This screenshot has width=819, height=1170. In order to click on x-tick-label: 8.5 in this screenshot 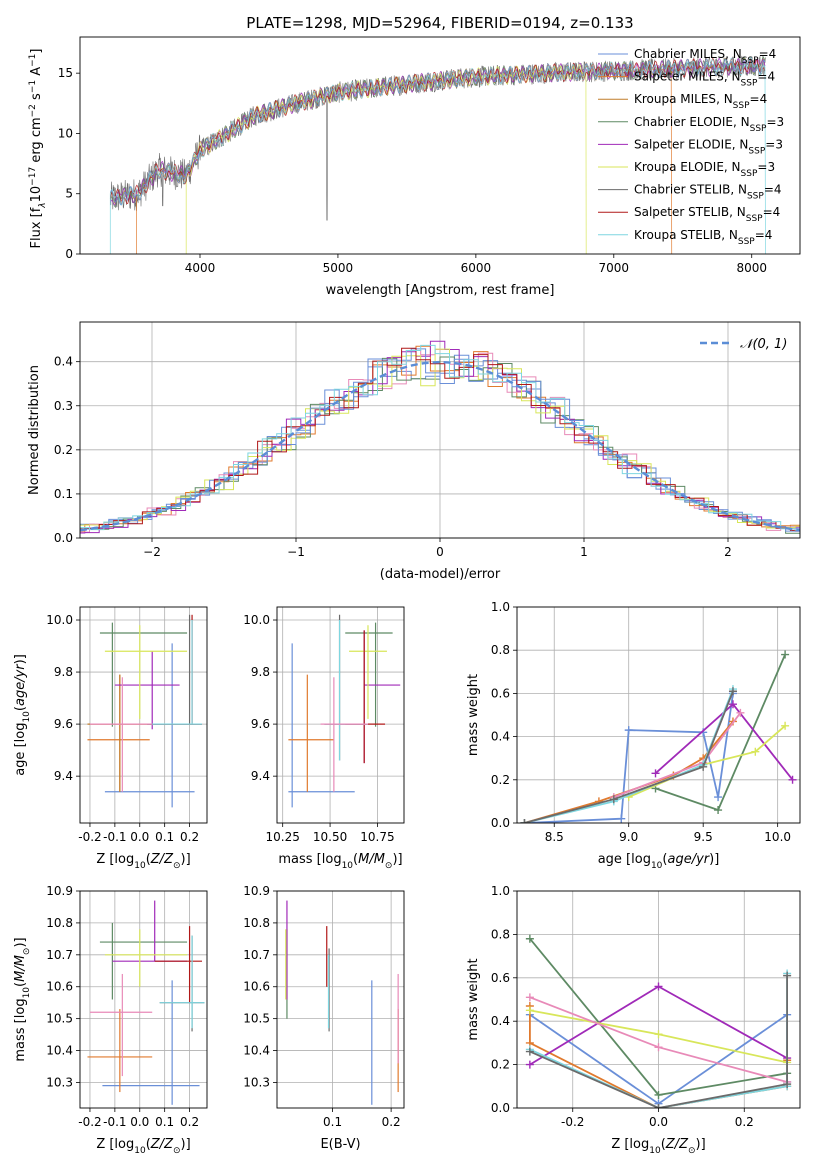, I will do `click(554, 837)`.